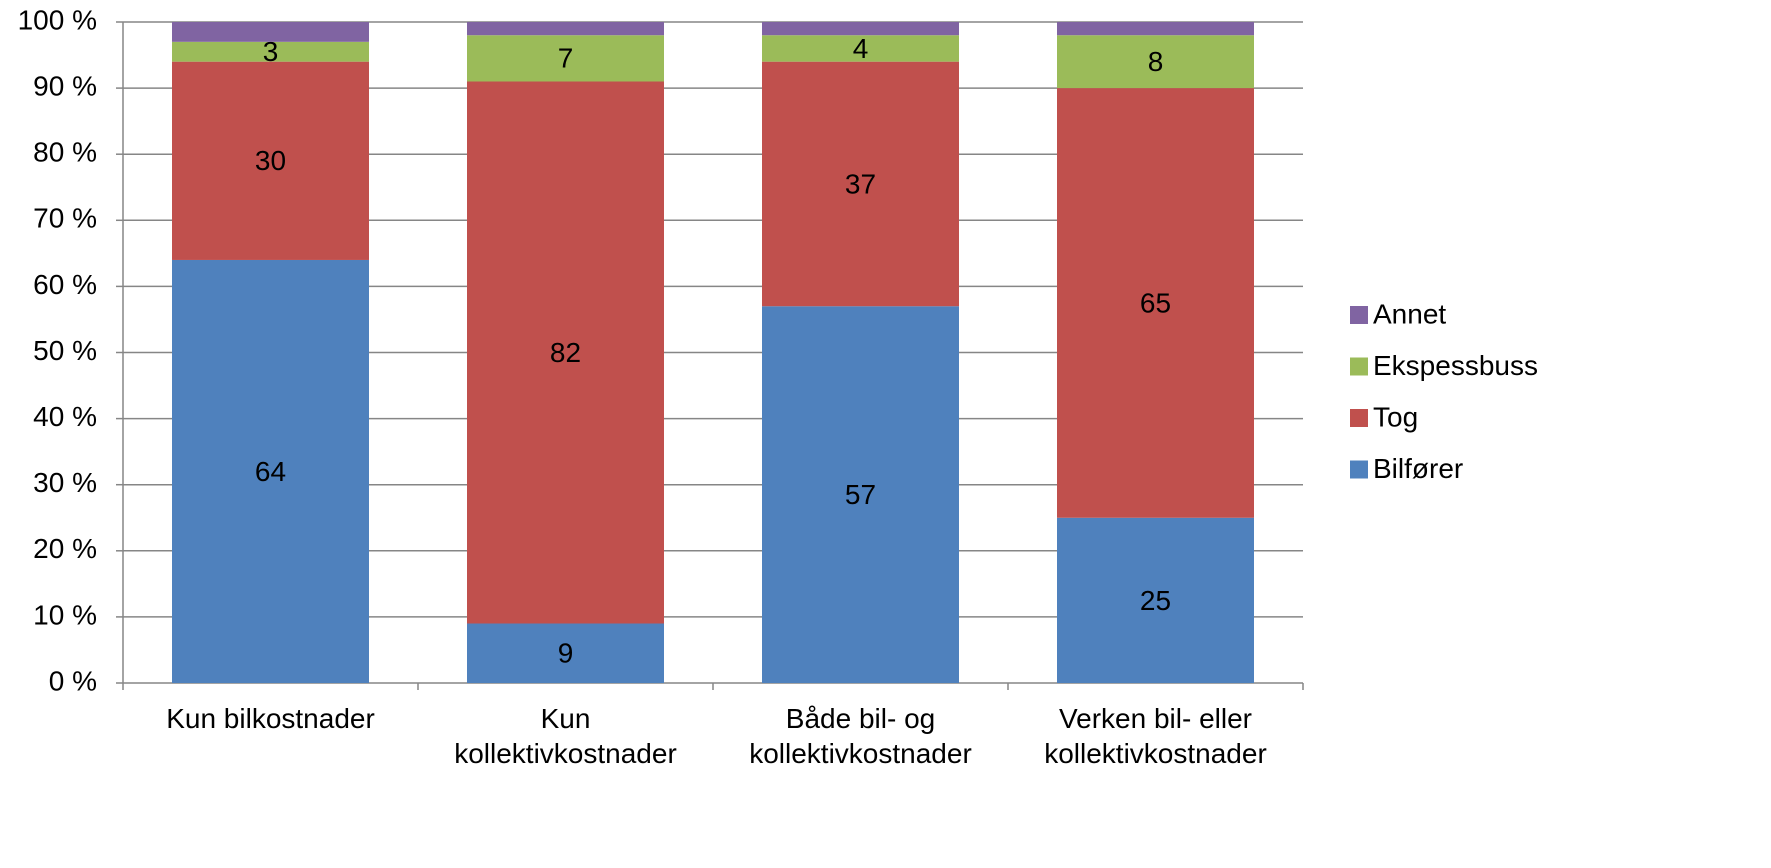  I want to click on y-tick-label: 60 %, so click(65, 284).